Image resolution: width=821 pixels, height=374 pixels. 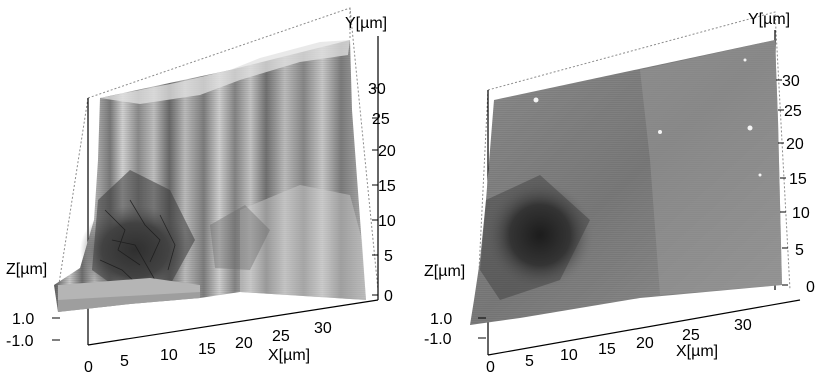 What do you see at coordinates (441, 319) in the screenshot?
I see `z-tick-right-top: 1.0` at bounding box center [441, 319].